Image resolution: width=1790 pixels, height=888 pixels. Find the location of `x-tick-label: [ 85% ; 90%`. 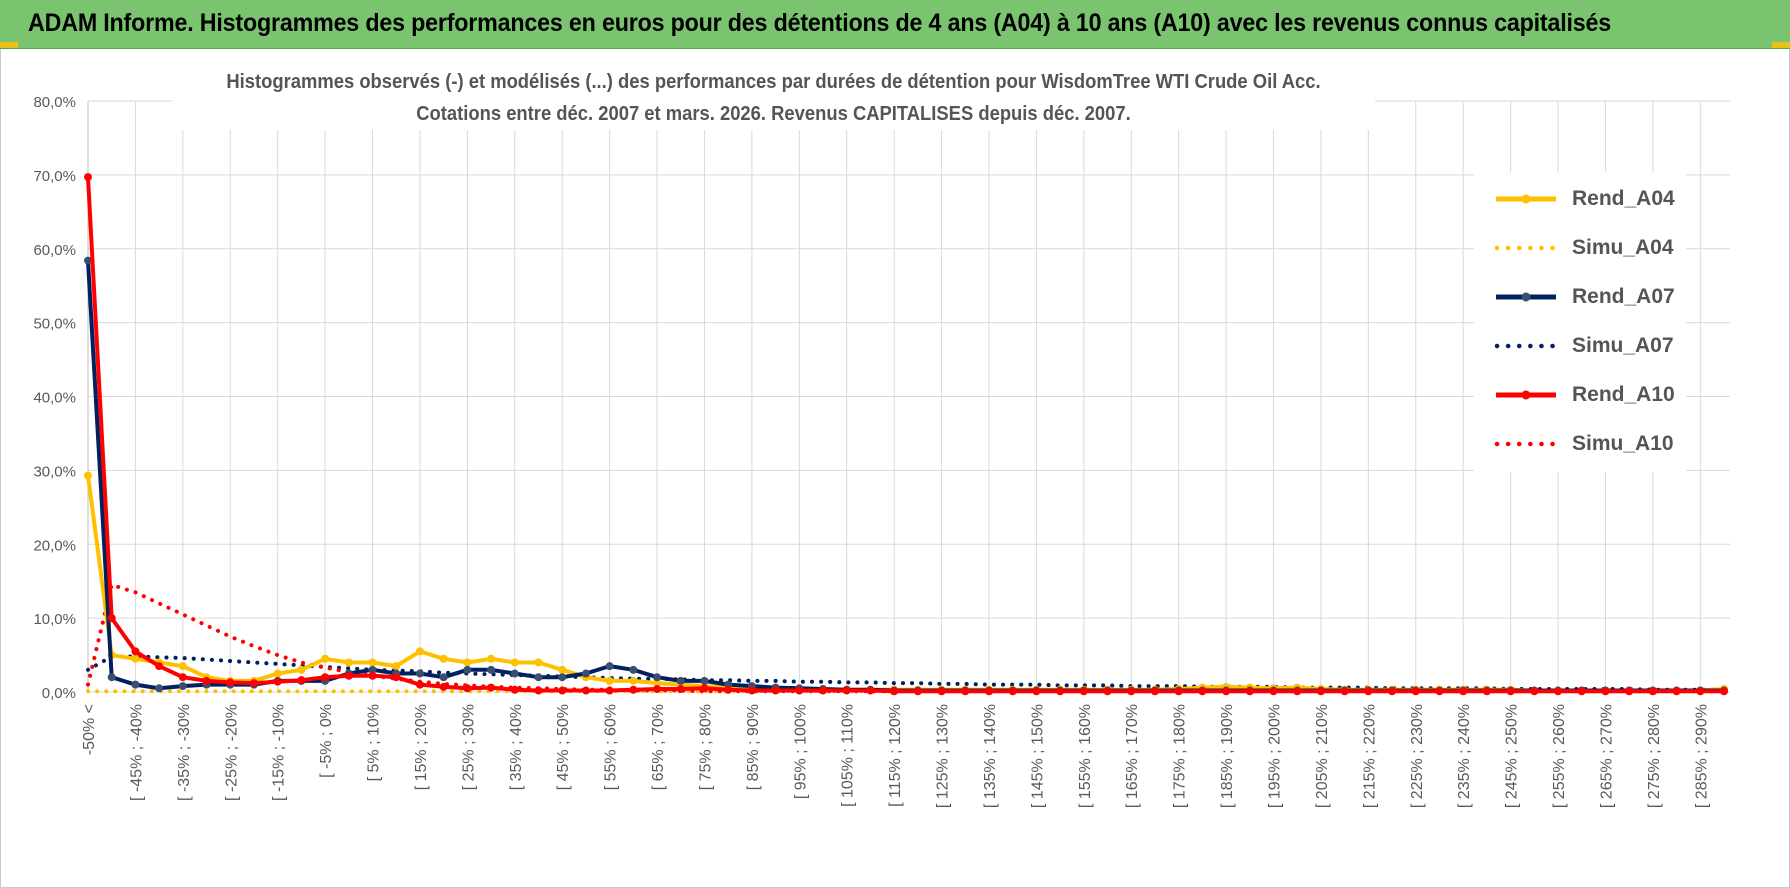

x-tick-label: [ 85% ; 90% is located at coordinates (753, 747).